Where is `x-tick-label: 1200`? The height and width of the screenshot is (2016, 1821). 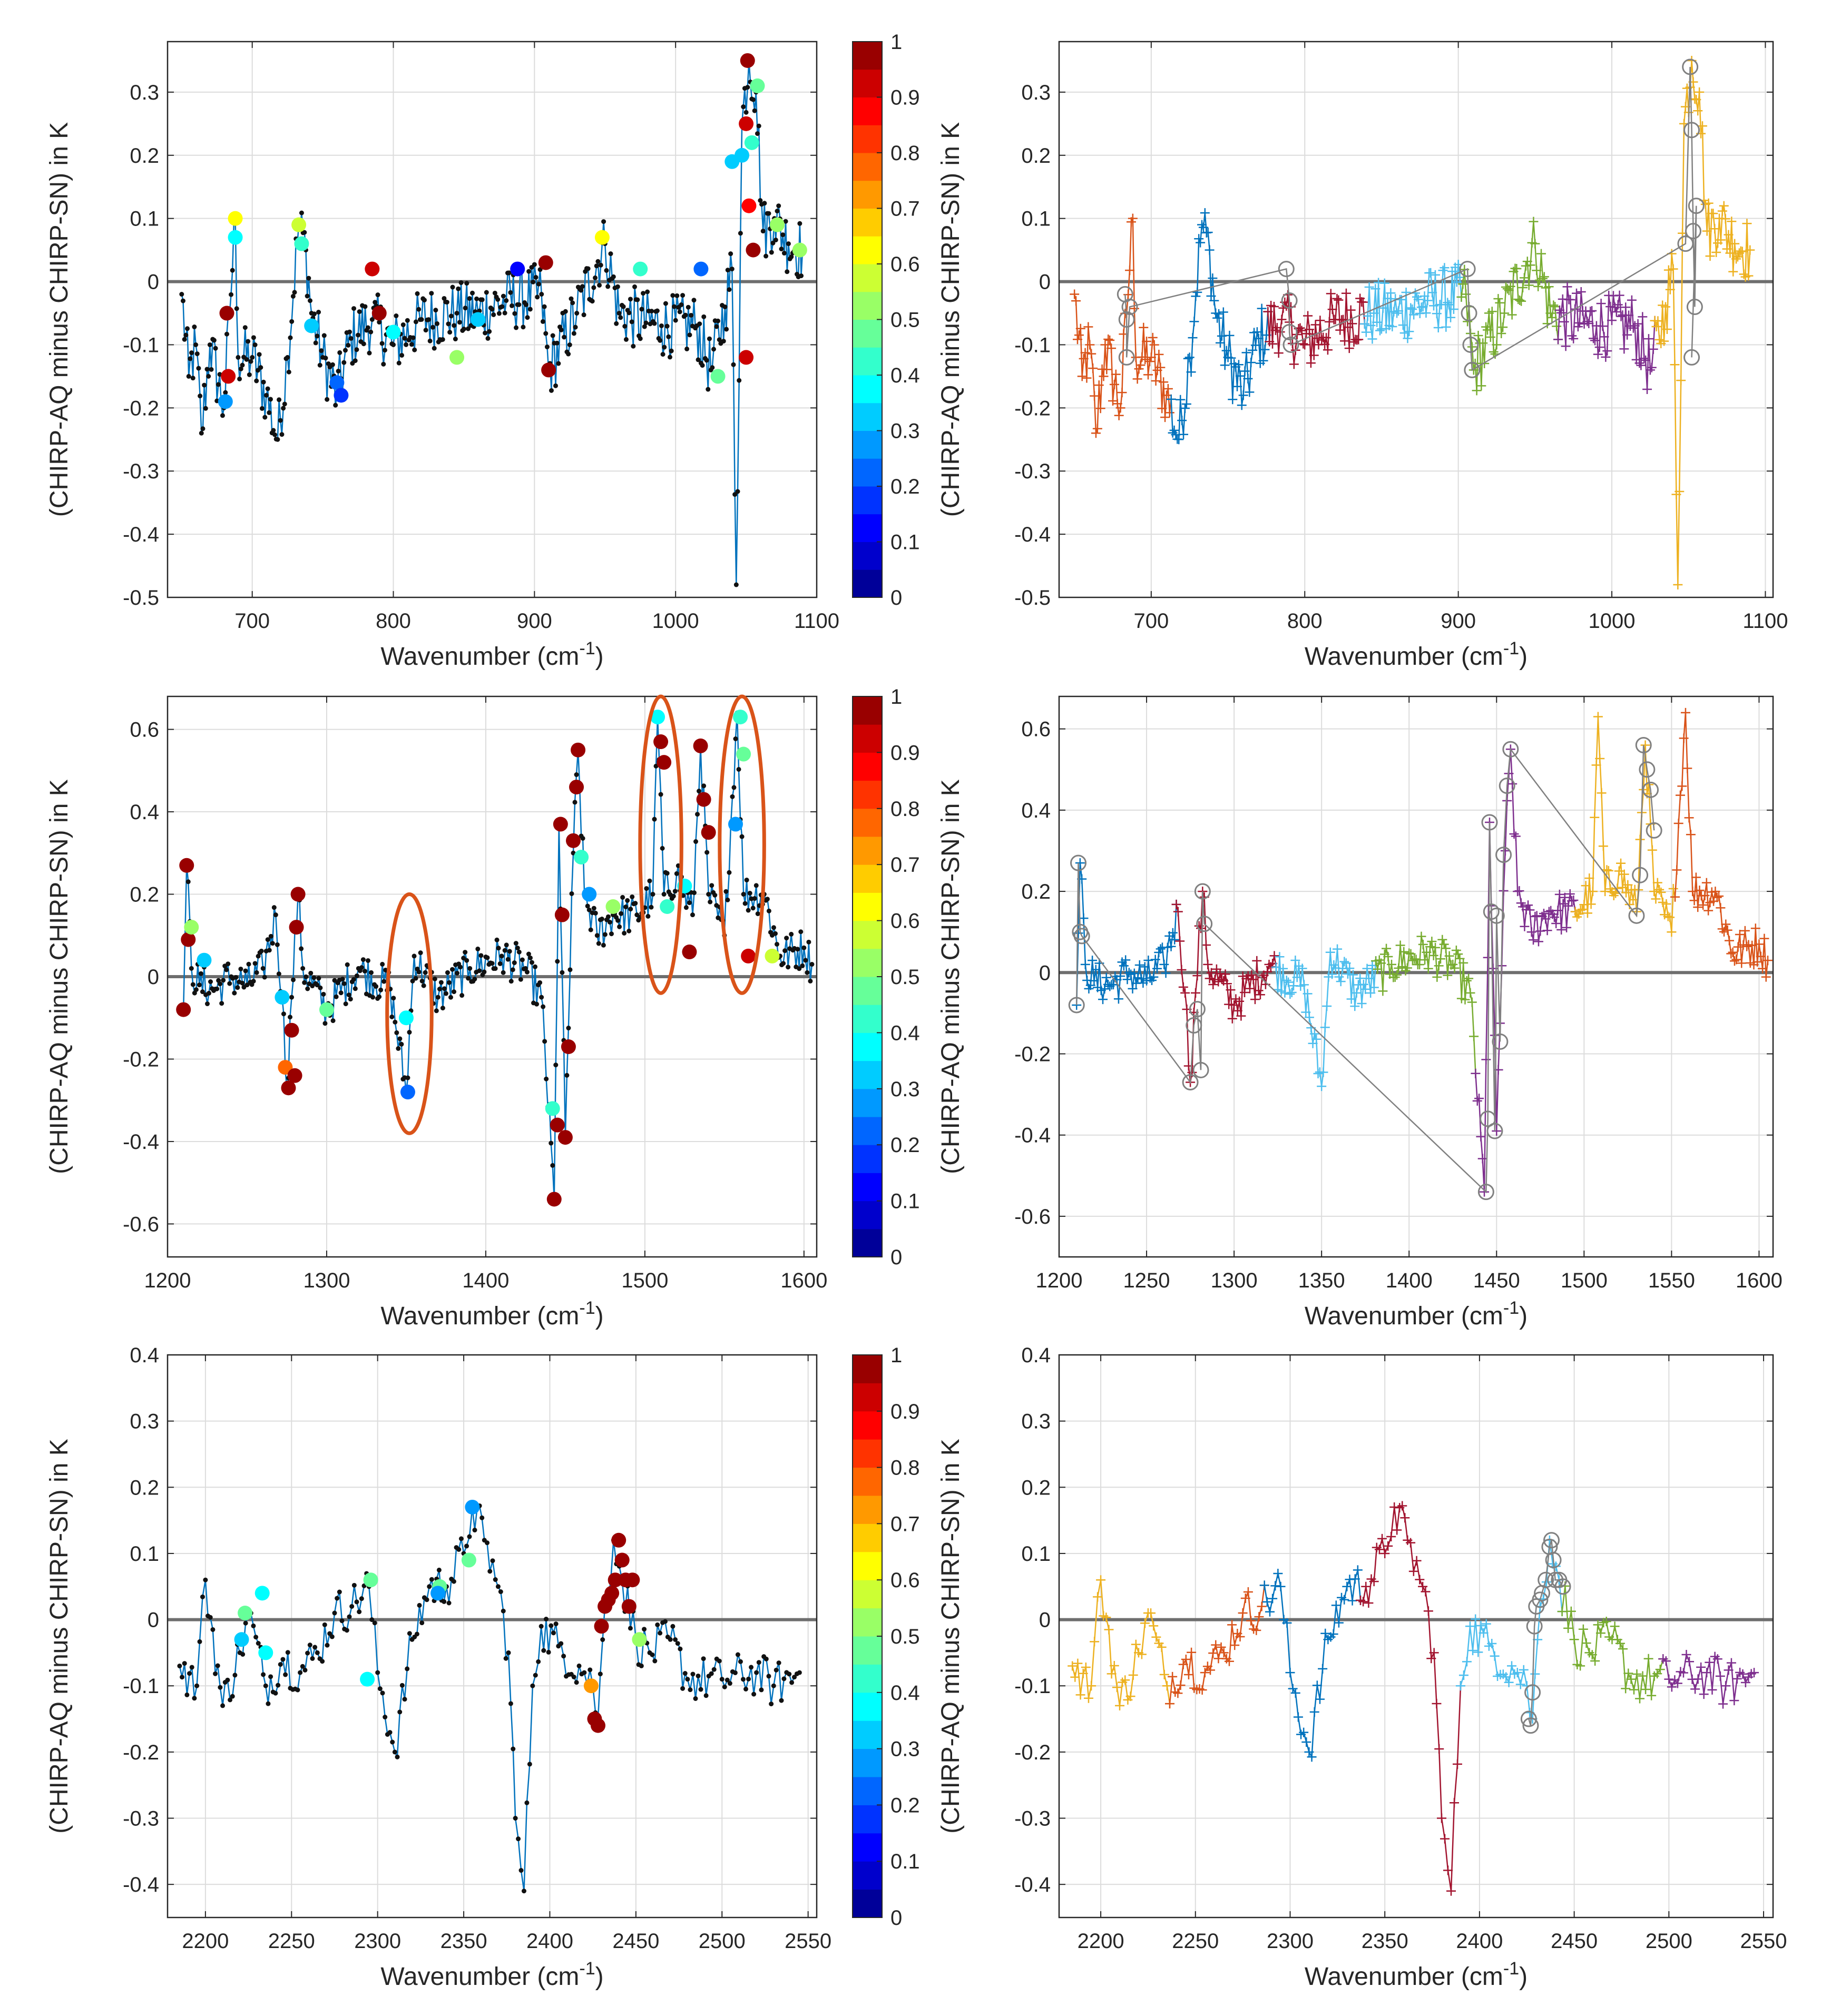 x-tick-label: 1200 is located at coordinates (1059, 1280).